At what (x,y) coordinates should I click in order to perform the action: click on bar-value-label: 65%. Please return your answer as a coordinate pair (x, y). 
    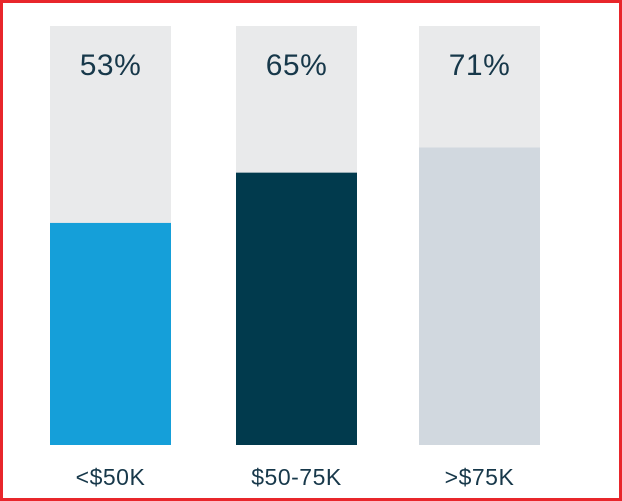
    Looking at the image, I should click on (297, 65).